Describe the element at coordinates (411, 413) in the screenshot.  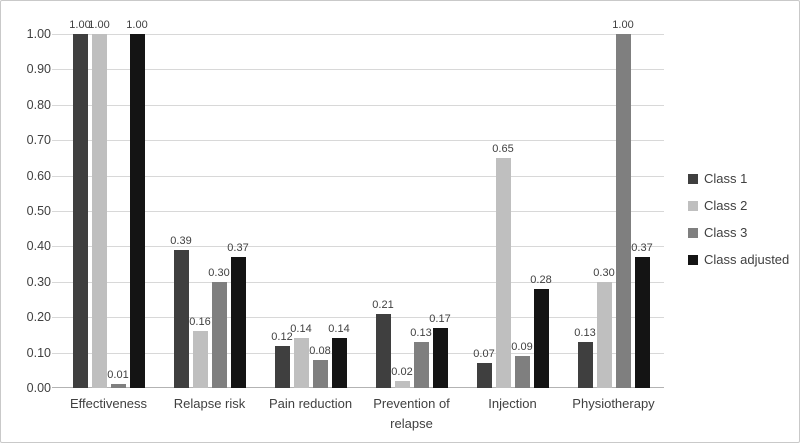
I see `category-label: Prevention of relapse` at that location.